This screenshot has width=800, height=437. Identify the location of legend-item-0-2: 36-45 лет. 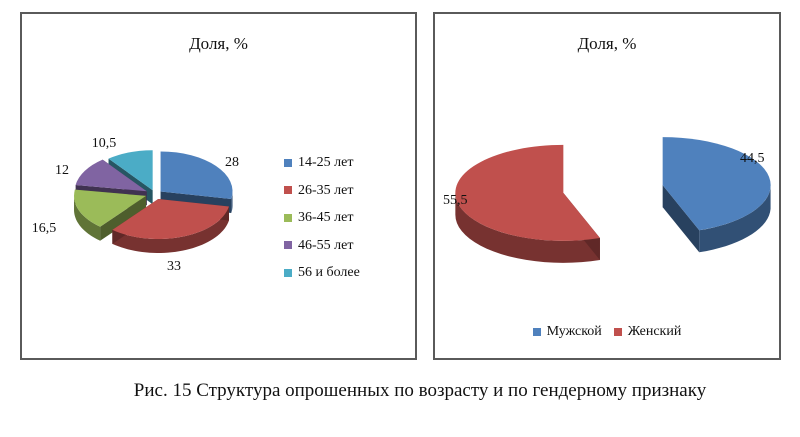
(322, 224).